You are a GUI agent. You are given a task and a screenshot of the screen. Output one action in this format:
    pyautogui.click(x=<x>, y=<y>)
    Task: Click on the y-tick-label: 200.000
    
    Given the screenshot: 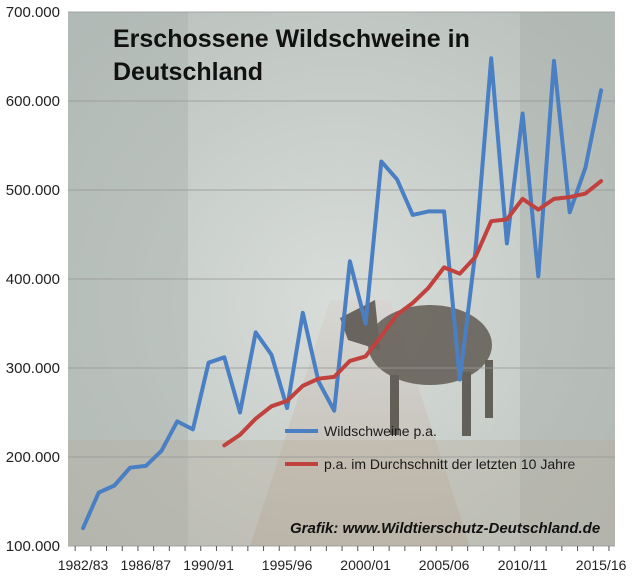 What is the action you would take?
    pyautogui.click(x=33, y=457)
    